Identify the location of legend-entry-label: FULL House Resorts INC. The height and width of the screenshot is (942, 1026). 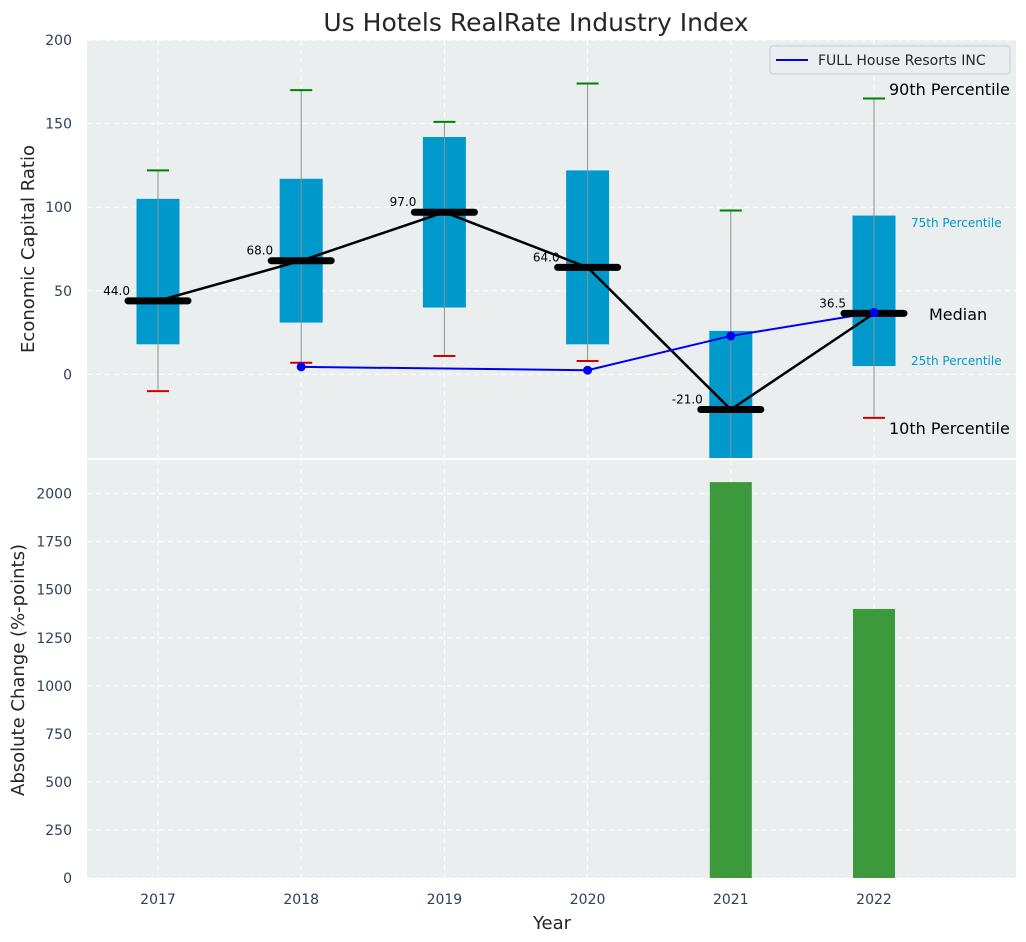
(902, 61).